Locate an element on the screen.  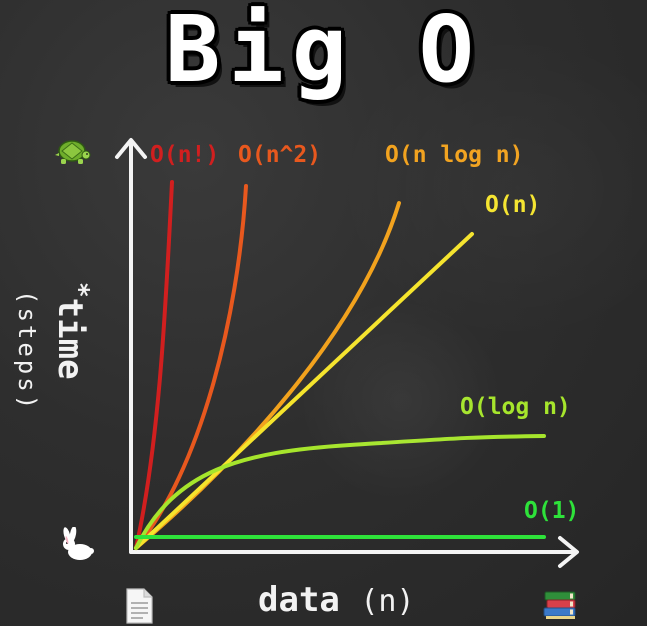
y-axis-arrowhead is located at coordinates (131, 148).